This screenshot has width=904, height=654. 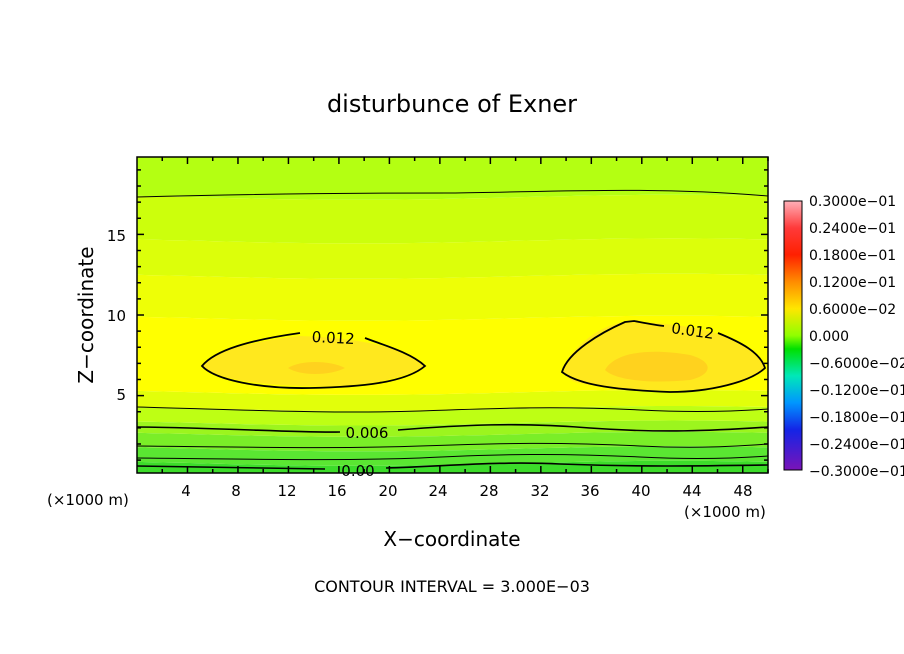 What do you see at coordinates (452, 457) in the screenshot?
I see `contour-line-thin-c` at bounding box center [452, 457].